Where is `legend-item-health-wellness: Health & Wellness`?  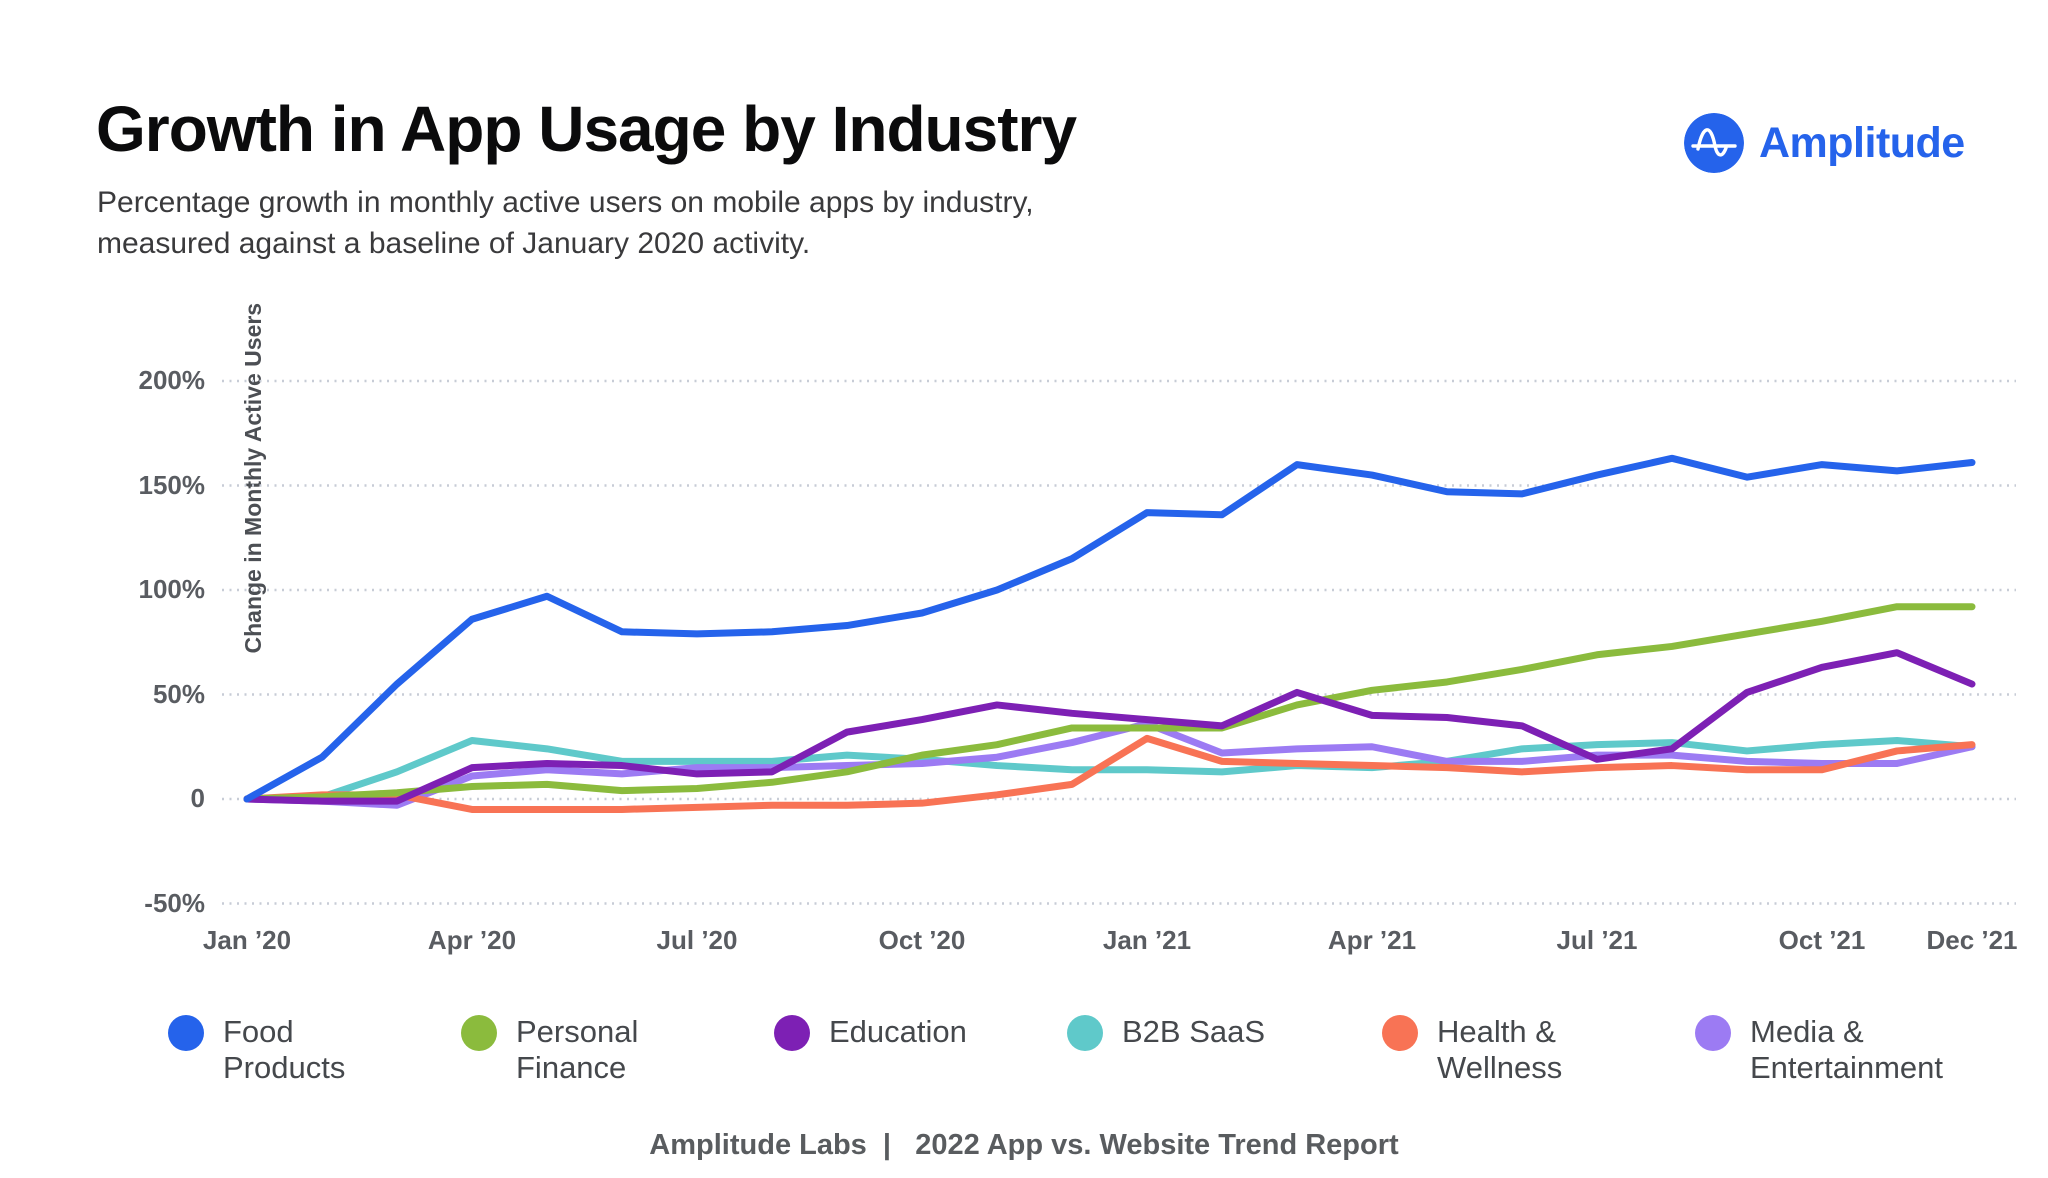 legend-item-health-wellness: Health & Wellness is located at coordinates (1497, 1050).